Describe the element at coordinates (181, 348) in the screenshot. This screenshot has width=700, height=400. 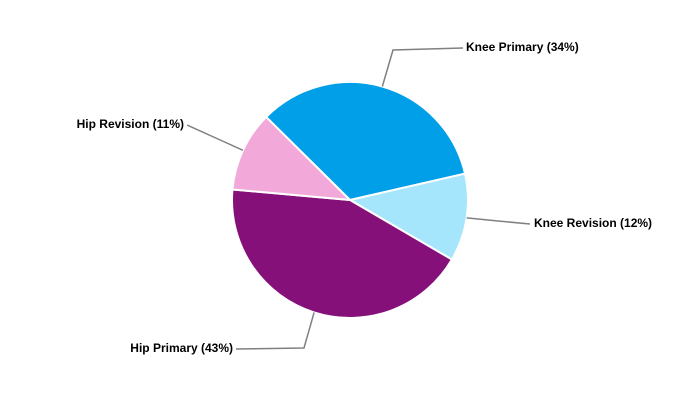
I see `slice-label: Hip Primary (43%)` at that location.